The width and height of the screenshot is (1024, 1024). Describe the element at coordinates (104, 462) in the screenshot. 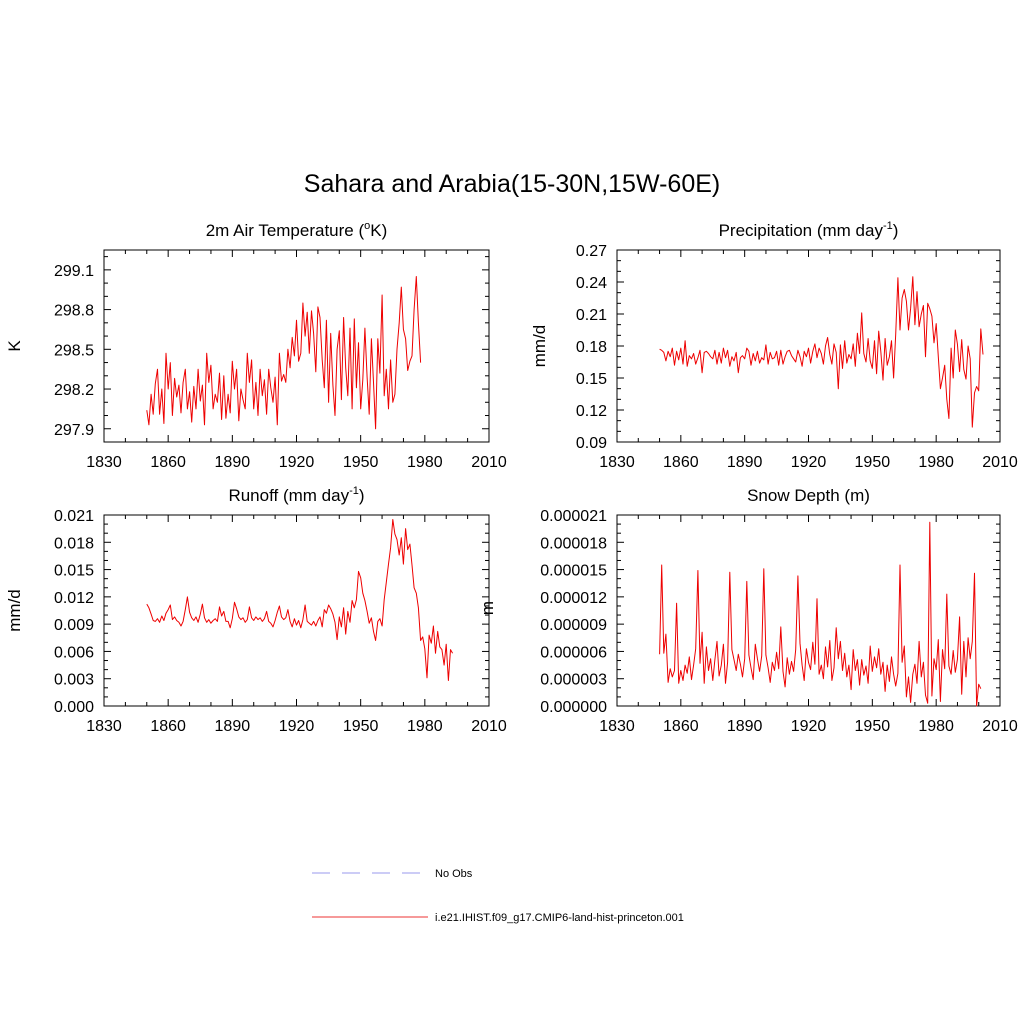

I see `air-temperature-x-tick-label: 1830` at that location.